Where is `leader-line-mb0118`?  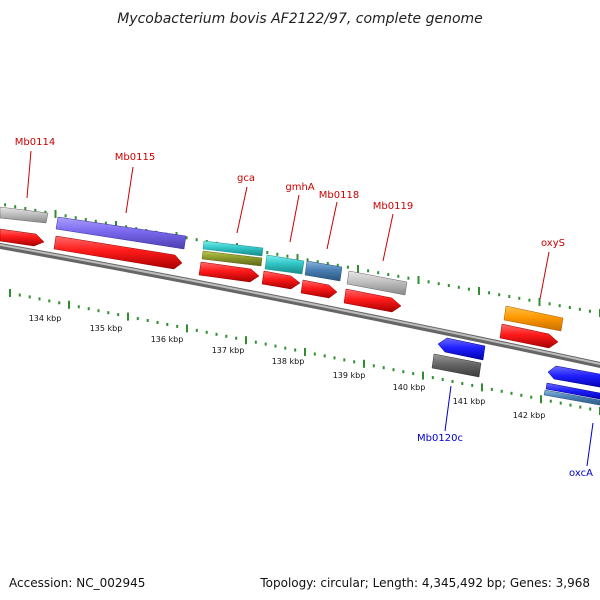 leader-line-mb0118 is located at coordinates (332, 225).